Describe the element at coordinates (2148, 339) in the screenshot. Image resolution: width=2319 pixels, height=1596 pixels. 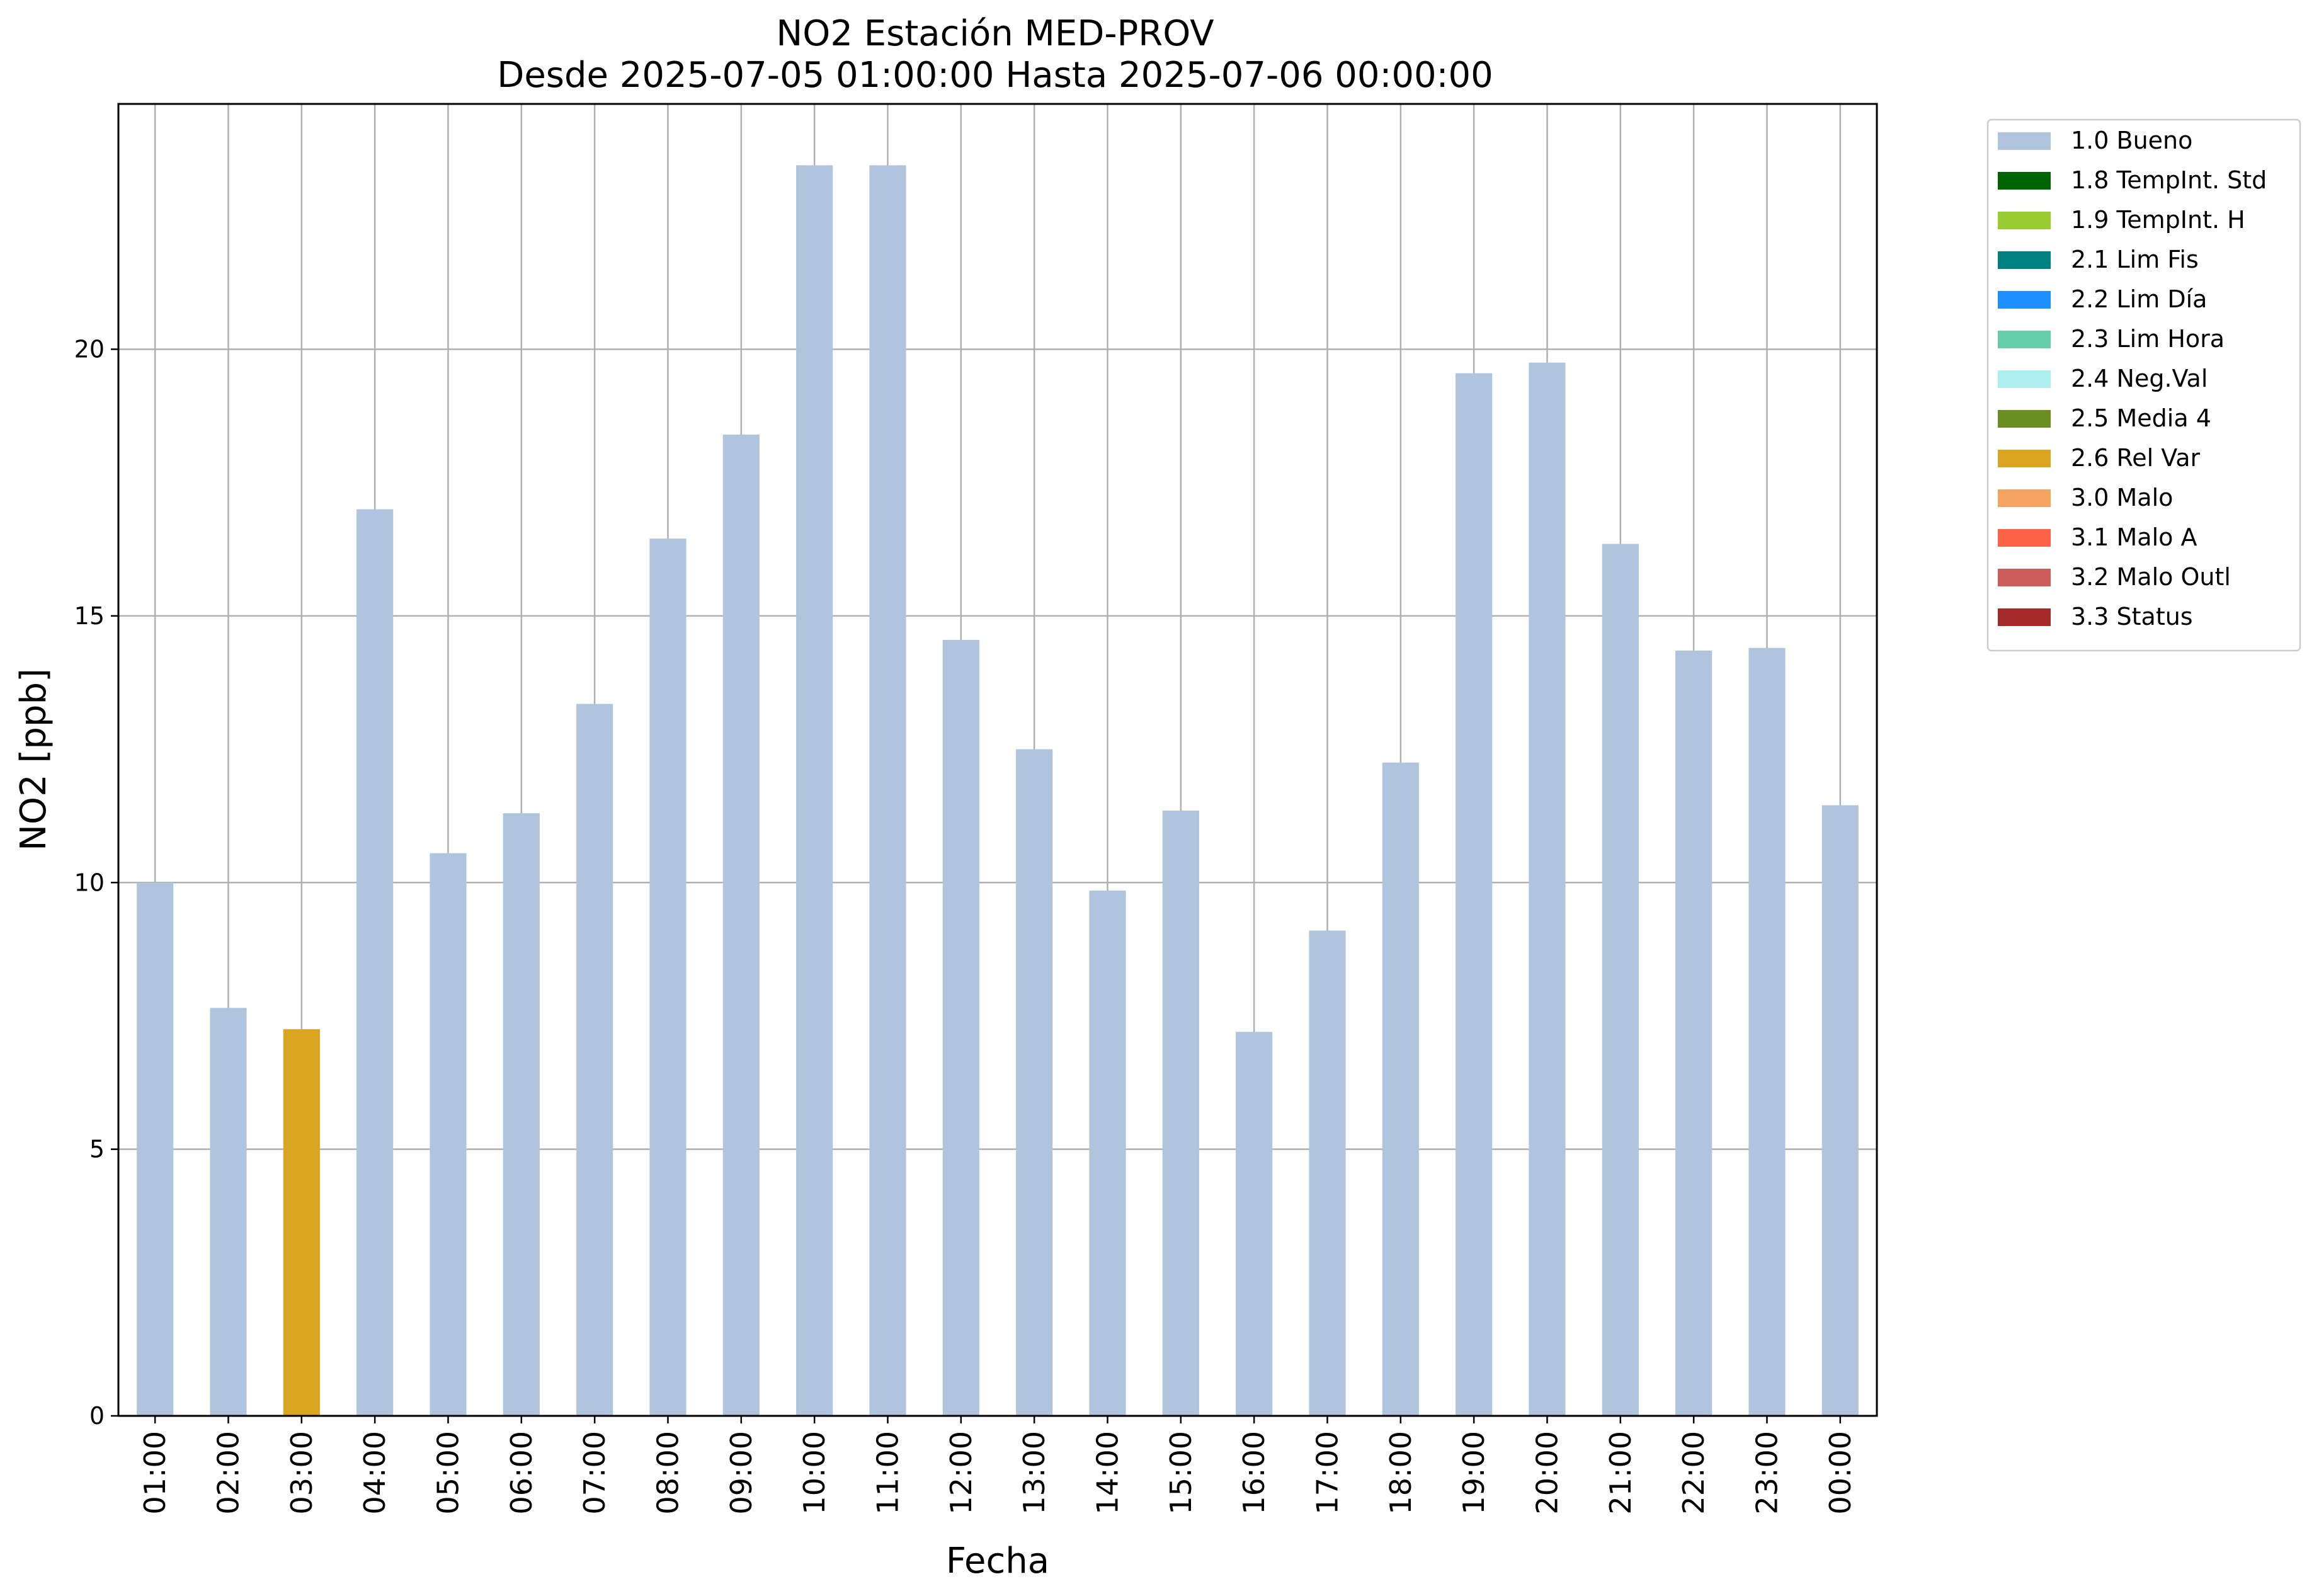
I see `legend-entry-label: 2.3 Lim Hora` at that location.